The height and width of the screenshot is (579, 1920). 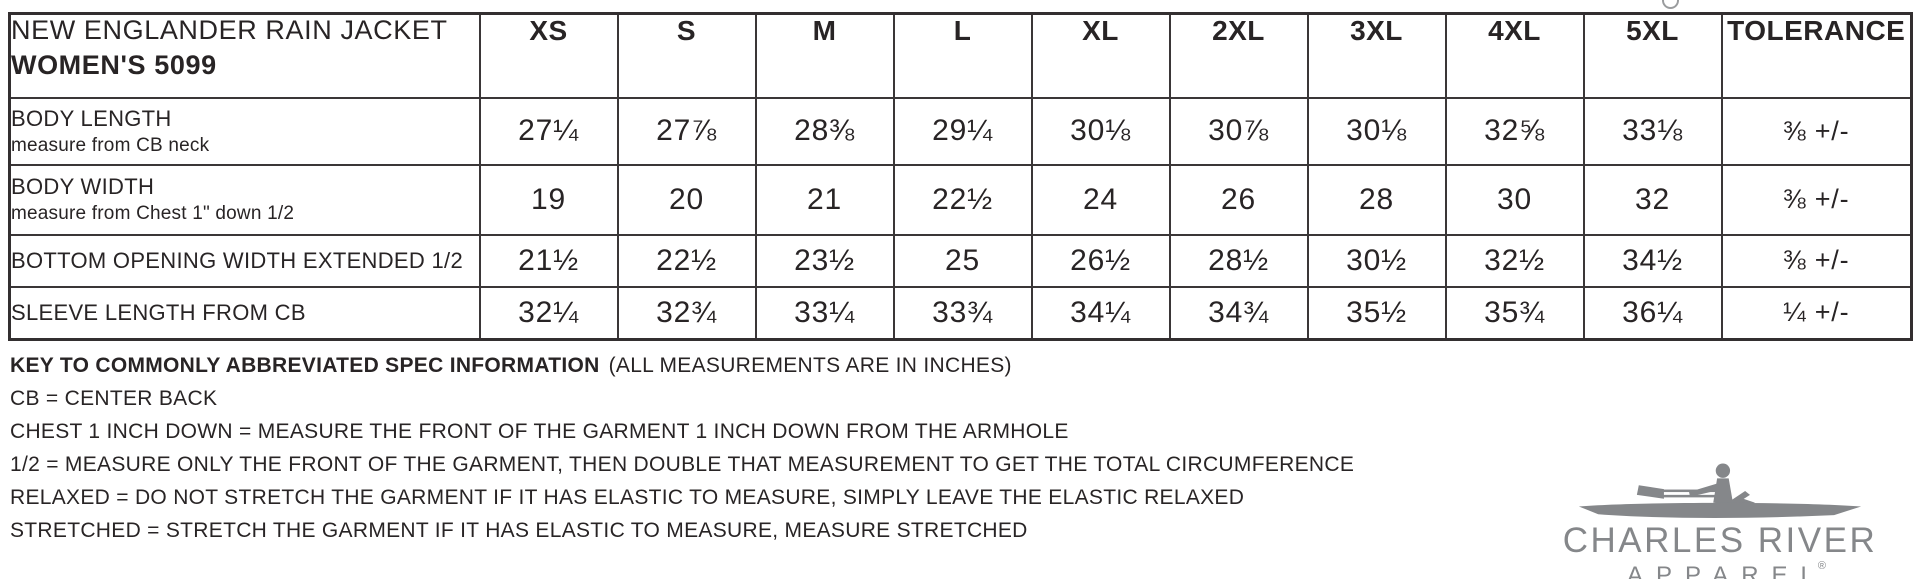 What do you see at coordinates (1100, 199) in the screenshot?
I see `value-cell: 24` at bounding box center [1100, 199].